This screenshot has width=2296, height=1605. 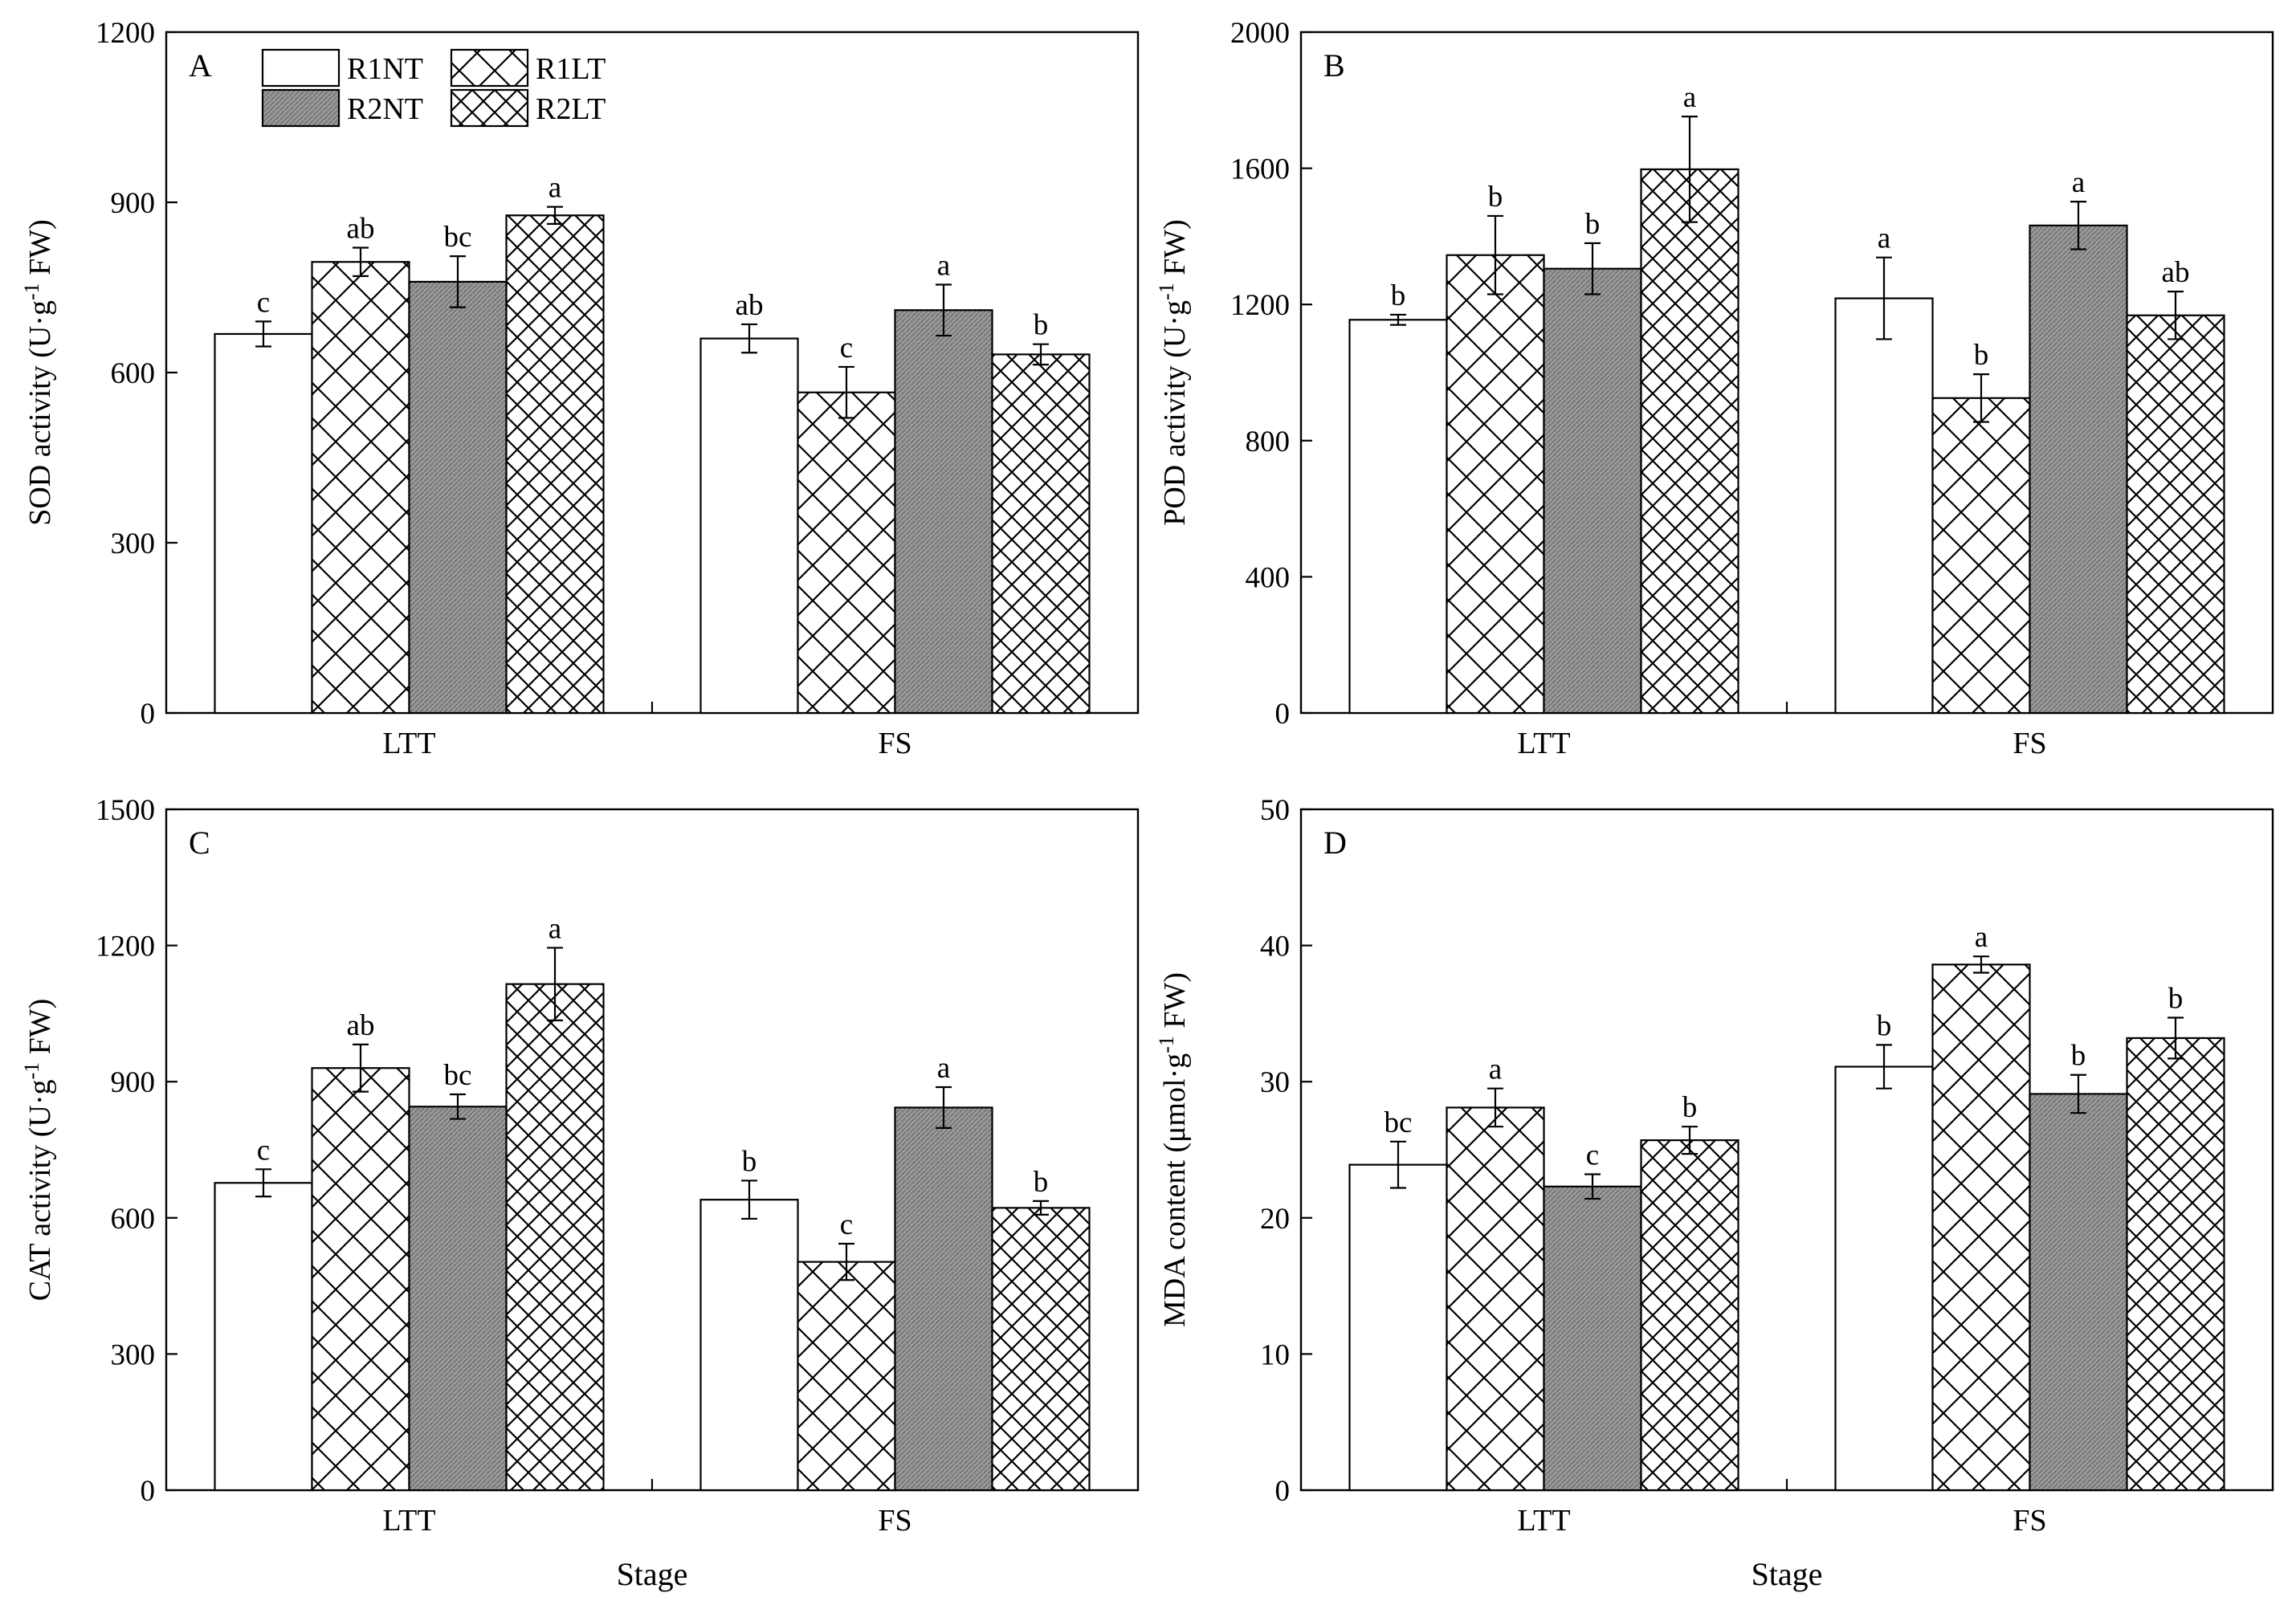 What do you see at coordinates (134, 373) in the screenshot?
I see `panel-a-ytick-label: 600` at bounding box center [134, 373].